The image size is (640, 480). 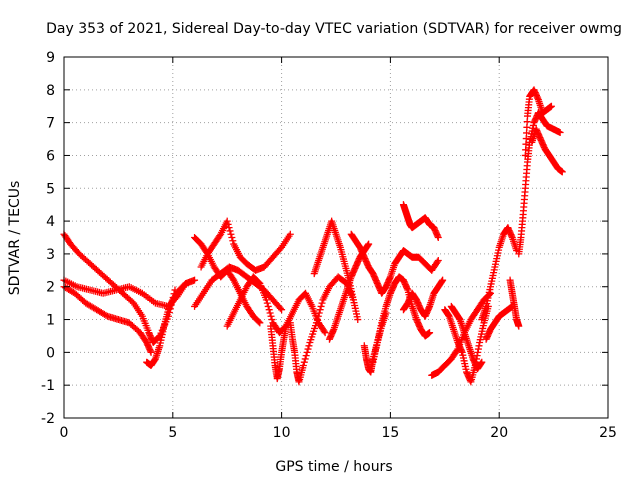 What do you see at coordinates (420, 221) in the screenshot?
I see `series-track-p` at bounding box center [420, 221].